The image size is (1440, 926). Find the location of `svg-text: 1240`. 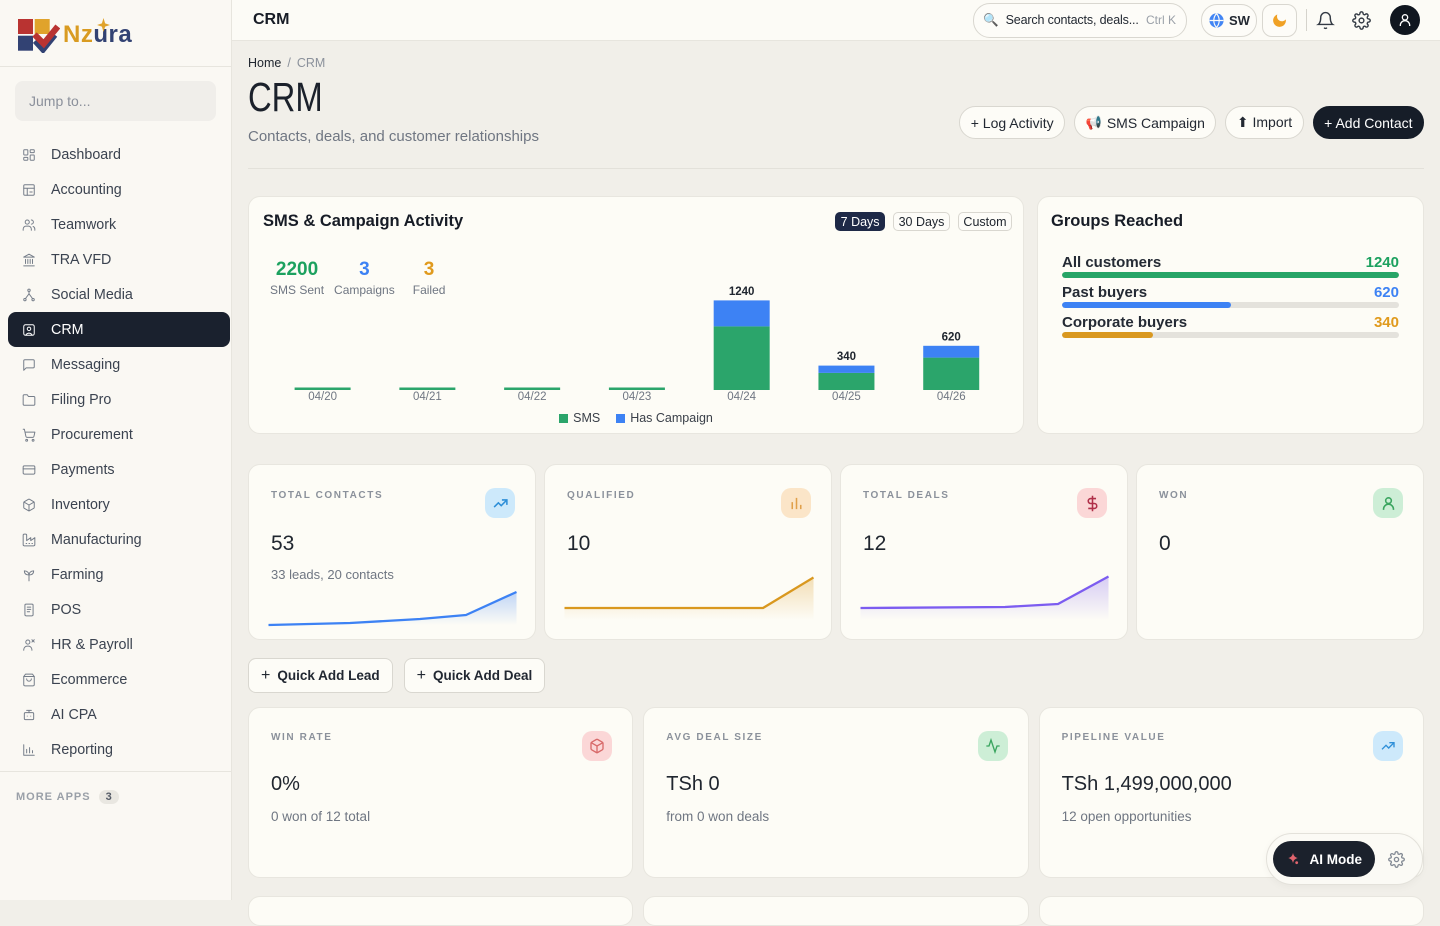

svg-text: 1240 is located at coordinates (742, 292).